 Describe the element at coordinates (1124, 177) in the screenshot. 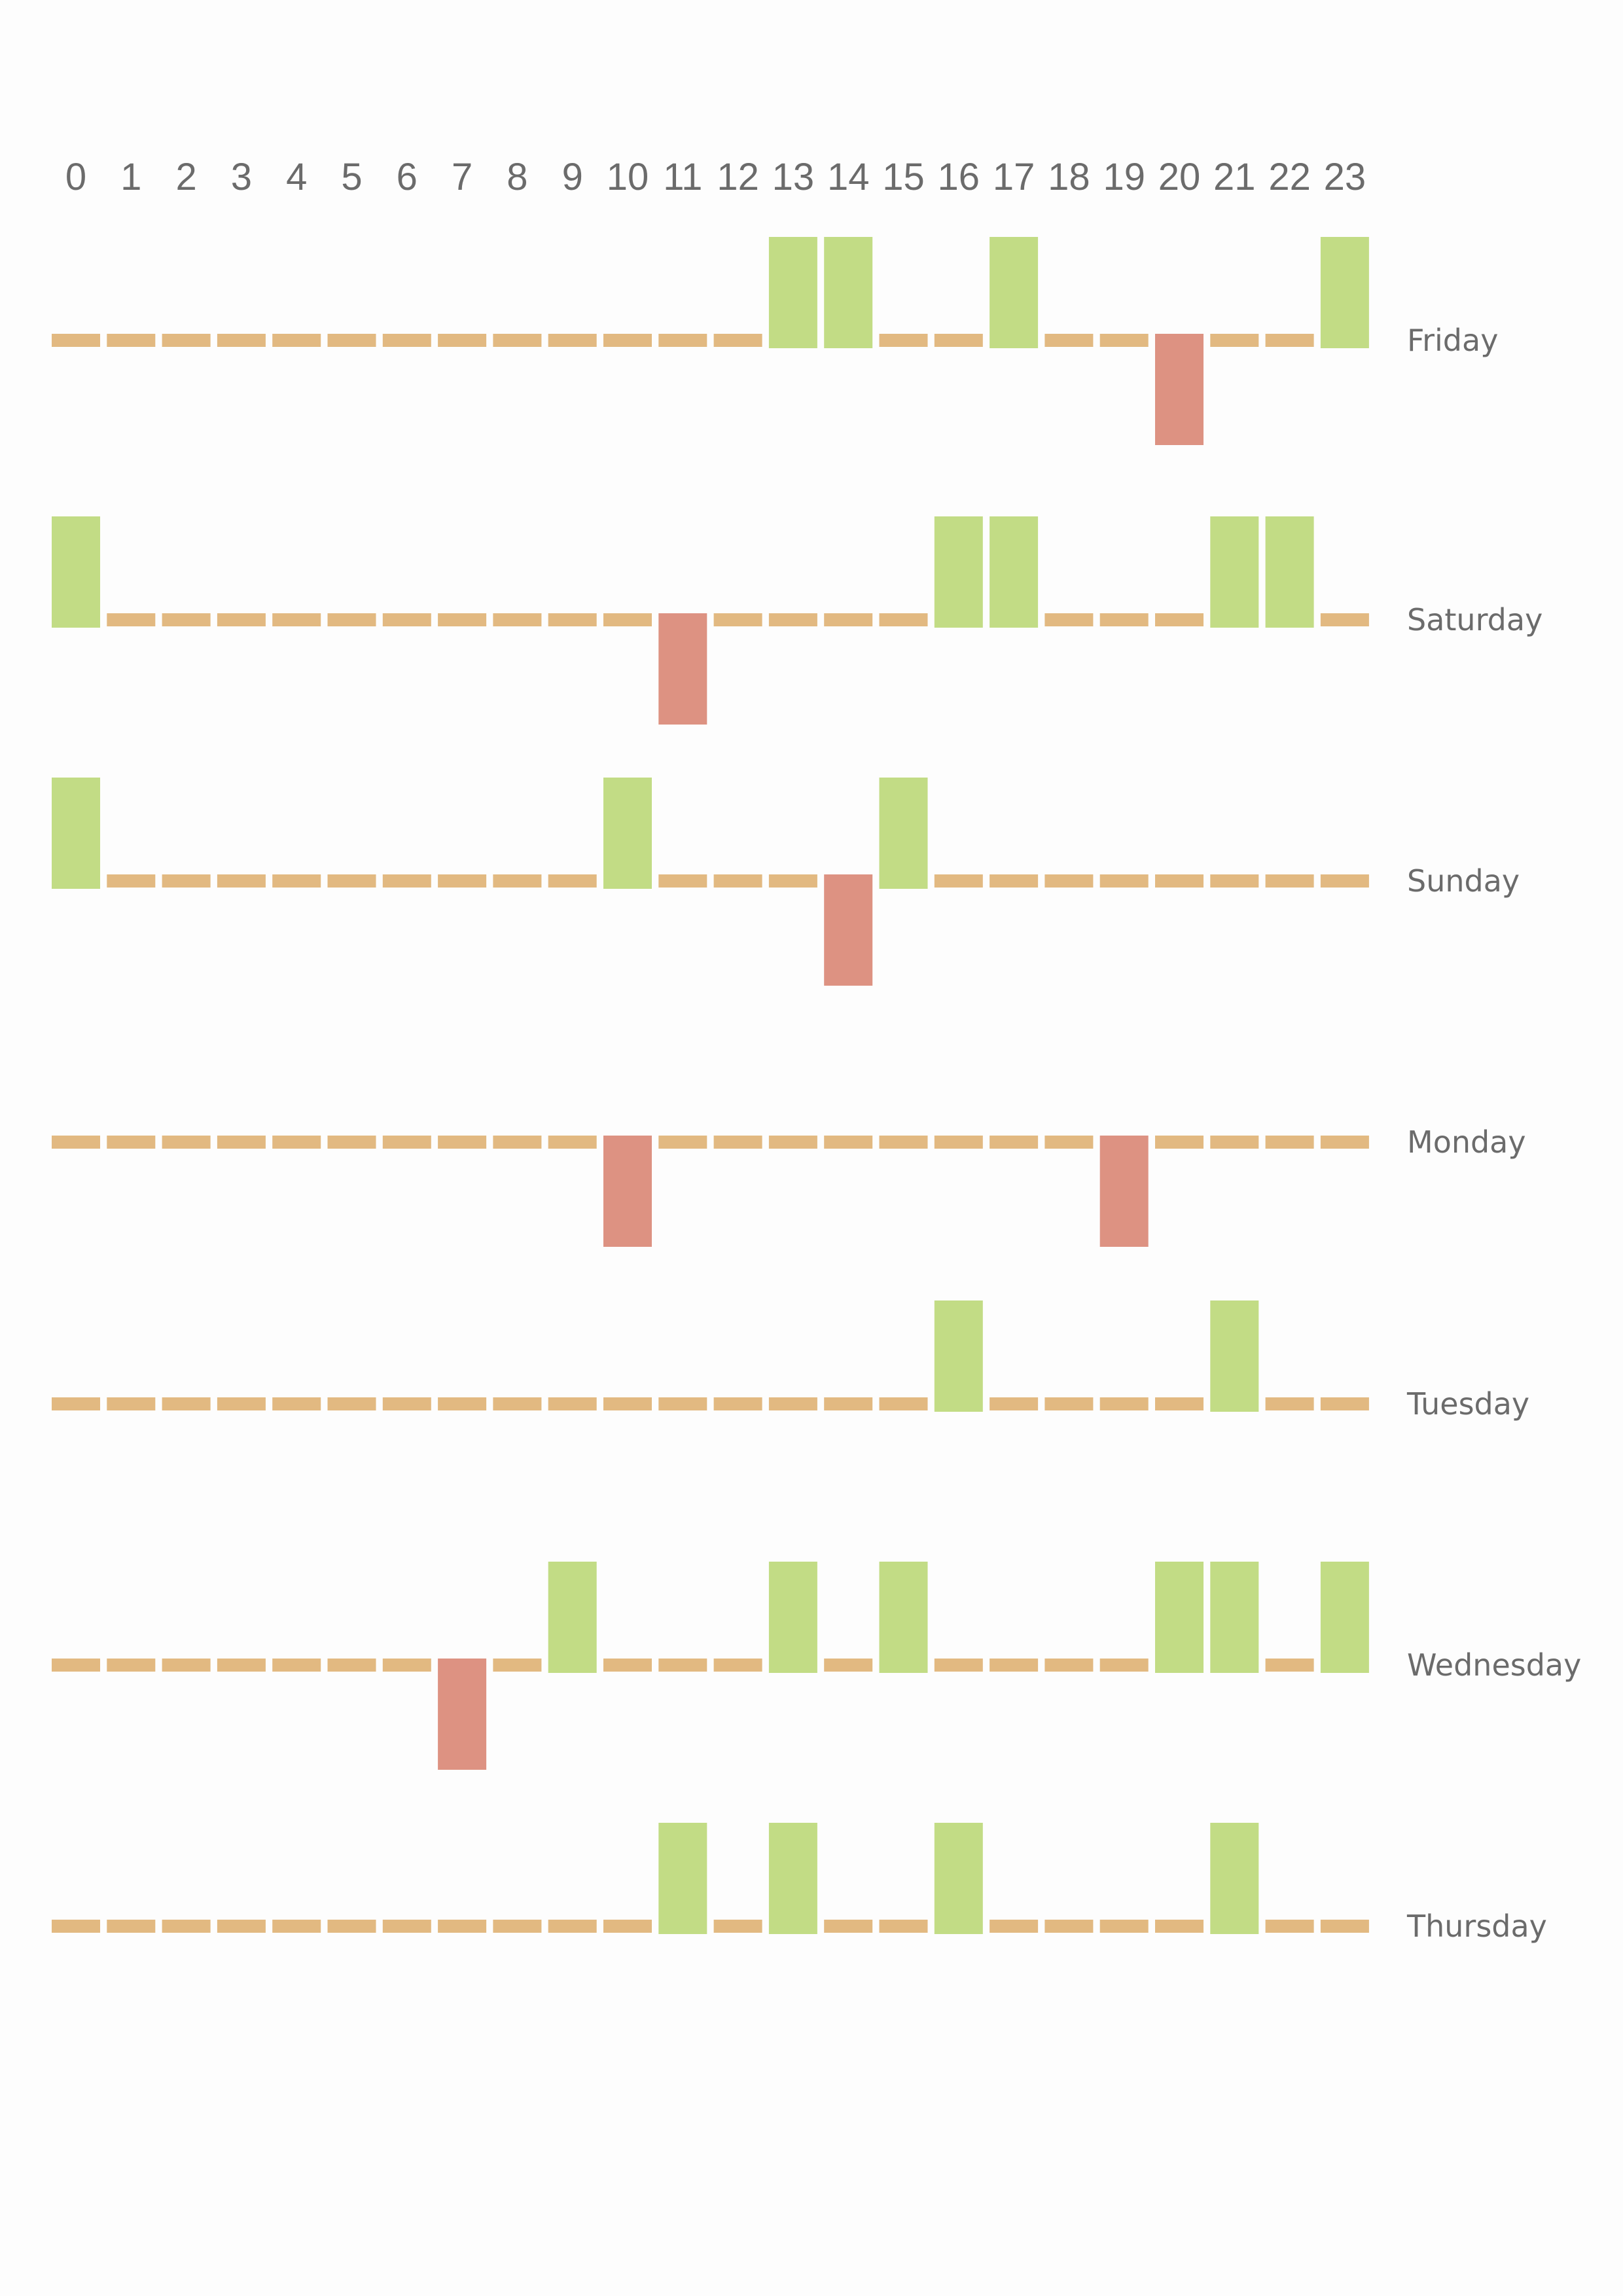

I see `hour-label: 19` at that location.